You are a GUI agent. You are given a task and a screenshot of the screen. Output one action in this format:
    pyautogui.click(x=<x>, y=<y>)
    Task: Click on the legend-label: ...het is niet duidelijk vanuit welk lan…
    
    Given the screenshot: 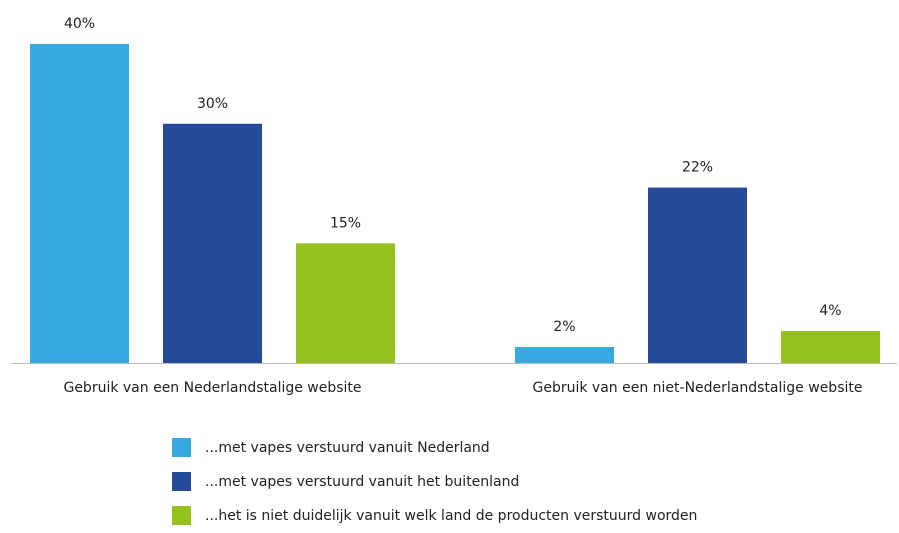 What is the action you would take?
    pyautogui.click(x=451, y=516)
    